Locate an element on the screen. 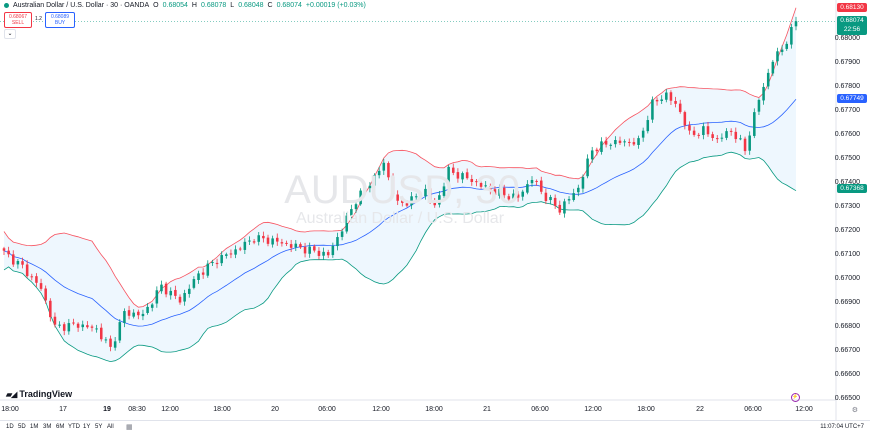 The height and width of the screenshot is (434, 870). tradingview-mark-icon: ▰◢ is located at coordinates (11, 394).